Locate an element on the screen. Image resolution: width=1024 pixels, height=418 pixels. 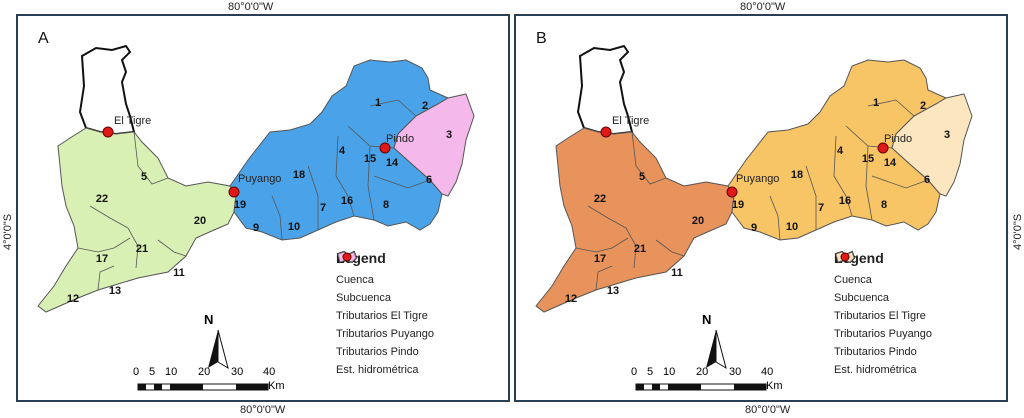
longitude-label-top-b: 80°0'0"W is located at coordinates (763, 7).